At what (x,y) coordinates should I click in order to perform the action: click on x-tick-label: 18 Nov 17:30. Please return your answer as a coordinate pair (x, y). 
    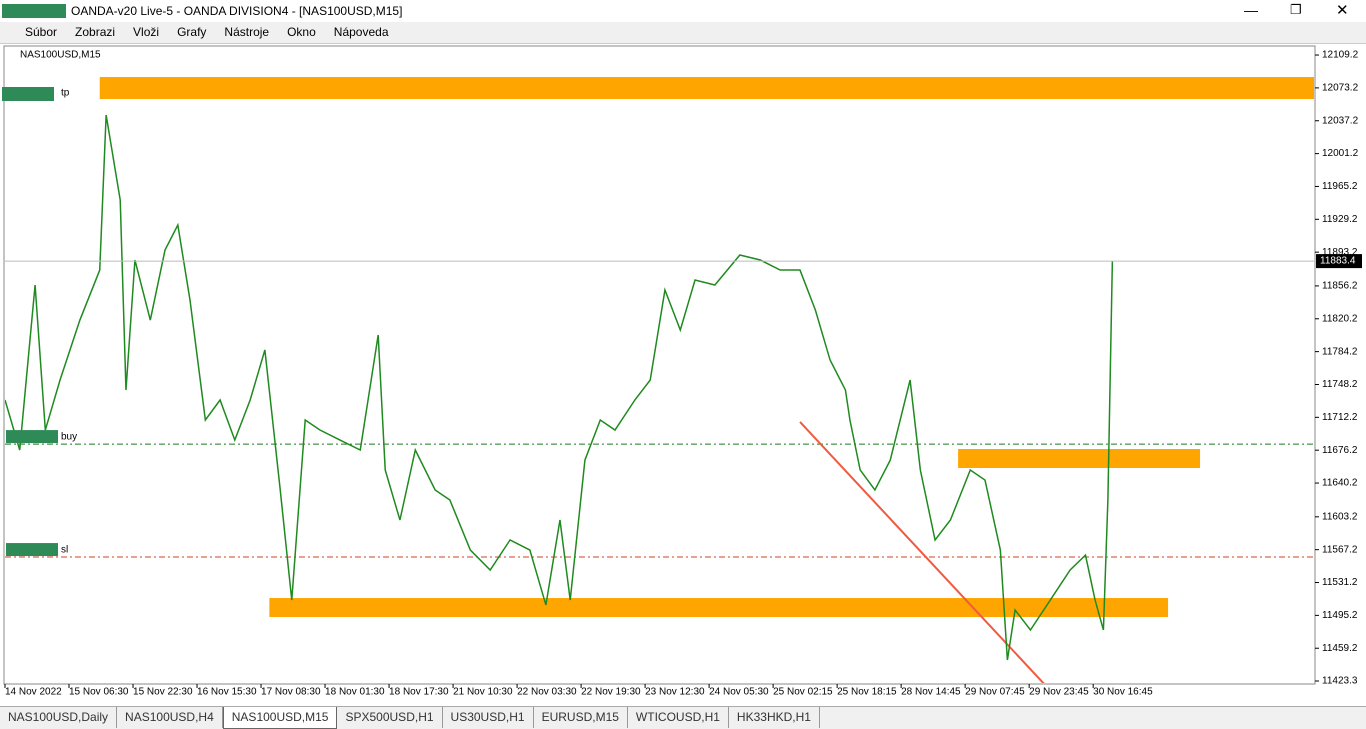
    Looking at the image, I should click on (419, 692).